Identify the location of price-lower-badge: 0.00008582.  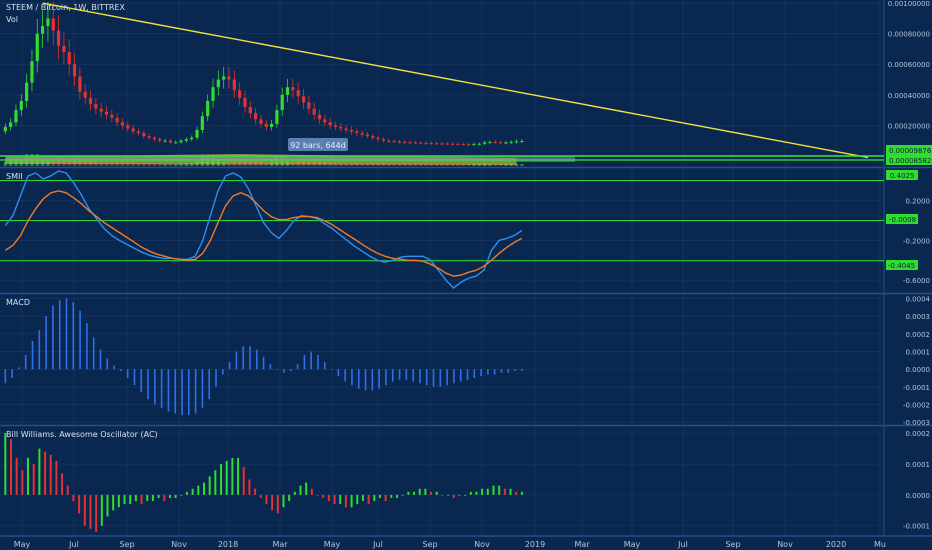
(909, 160).